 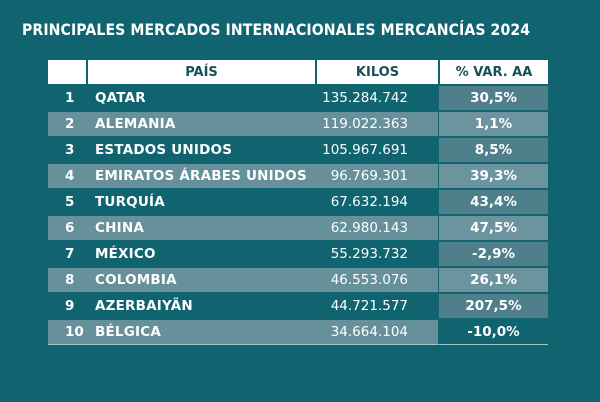 What do you see at coordinates (493, 254) in the screenshot?
I see `row-var: -2,9%` at bounding box center [493, 254].